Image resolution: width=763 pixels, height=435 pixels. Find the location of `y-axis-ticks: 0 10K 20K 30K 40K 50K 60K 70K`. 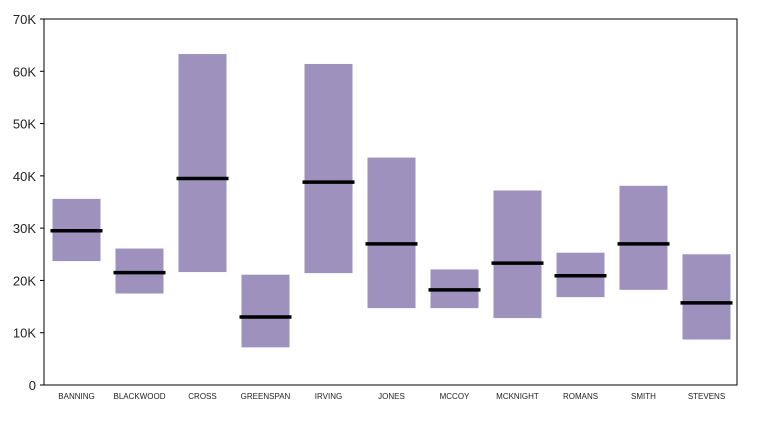

y-axis-ticks: 0 10K 20K 30K 40K 50K 60K 70K is located at coordinates (28, 202).